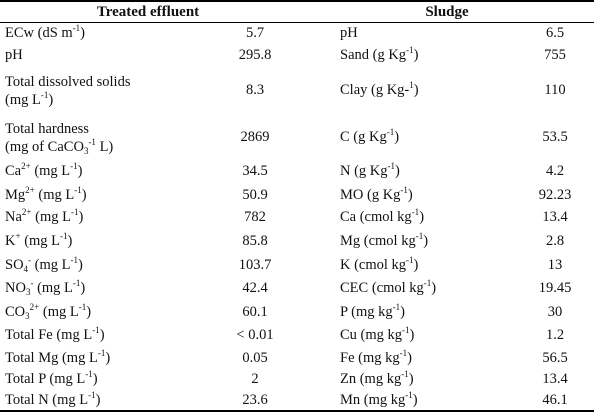 The height and width of the screenshot is (412, 594). Describe the element at coordinates (430, 379) in the screenshot. I see `sludge-parameter: Zn (mg kg-1)` at that location.